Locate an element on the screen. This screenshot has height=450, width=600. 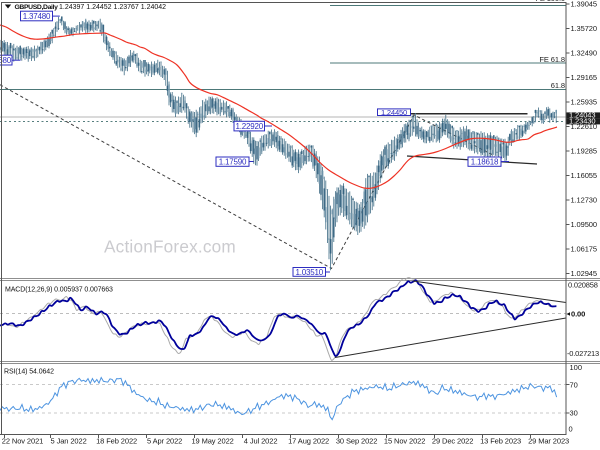
svg-text: 1.39045 is located at coordinates (584, 4).